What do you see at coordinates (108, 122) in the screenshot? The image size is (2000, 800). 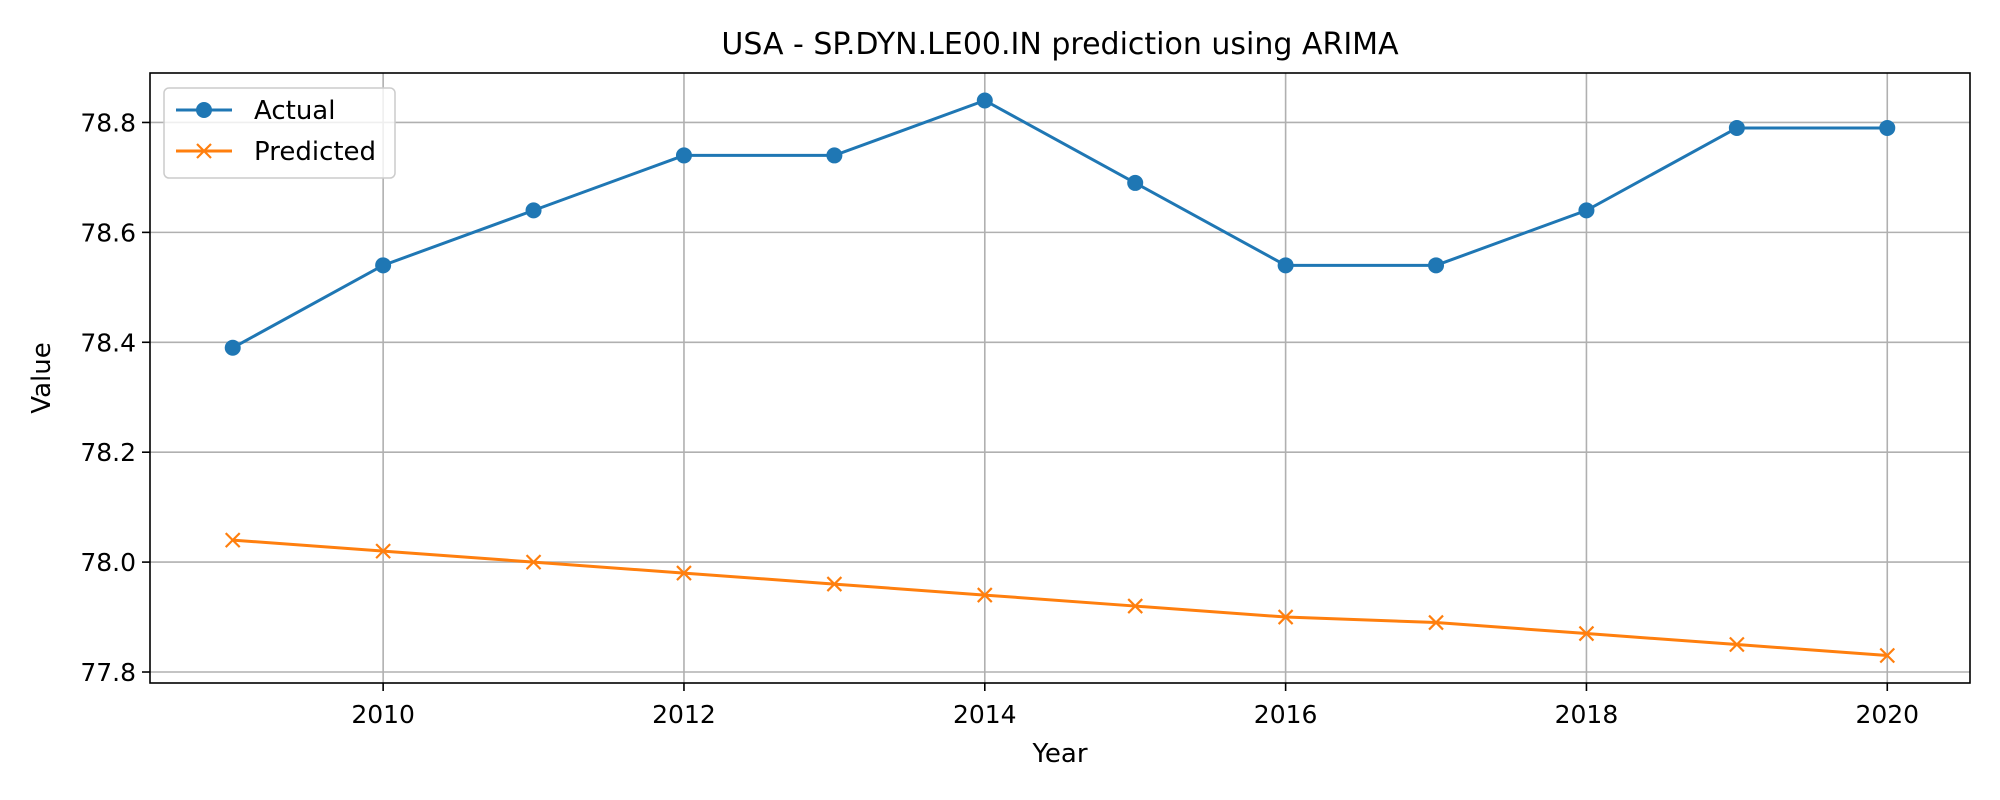 I see `y-tick-label: 78.8` at bounding box center [108, 122].